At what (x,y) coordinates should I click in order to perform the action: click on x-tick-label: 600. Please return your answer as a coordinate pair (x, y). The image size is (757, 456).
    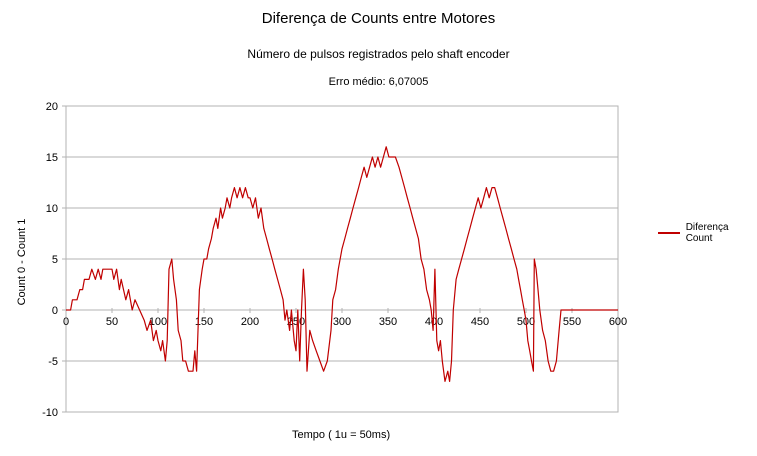
    Looking at the image, I should click on (618, 322).